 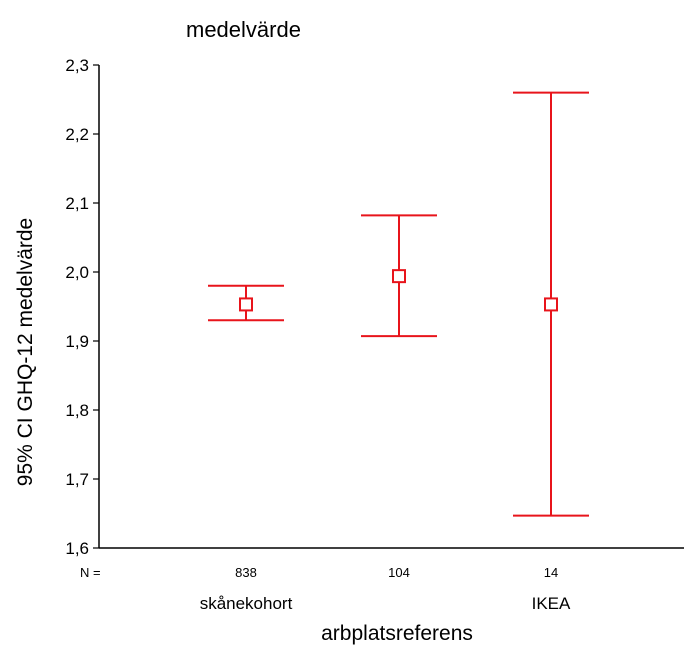 I want to click on y-tick-label: 1,8, so click(x=77, y=410).